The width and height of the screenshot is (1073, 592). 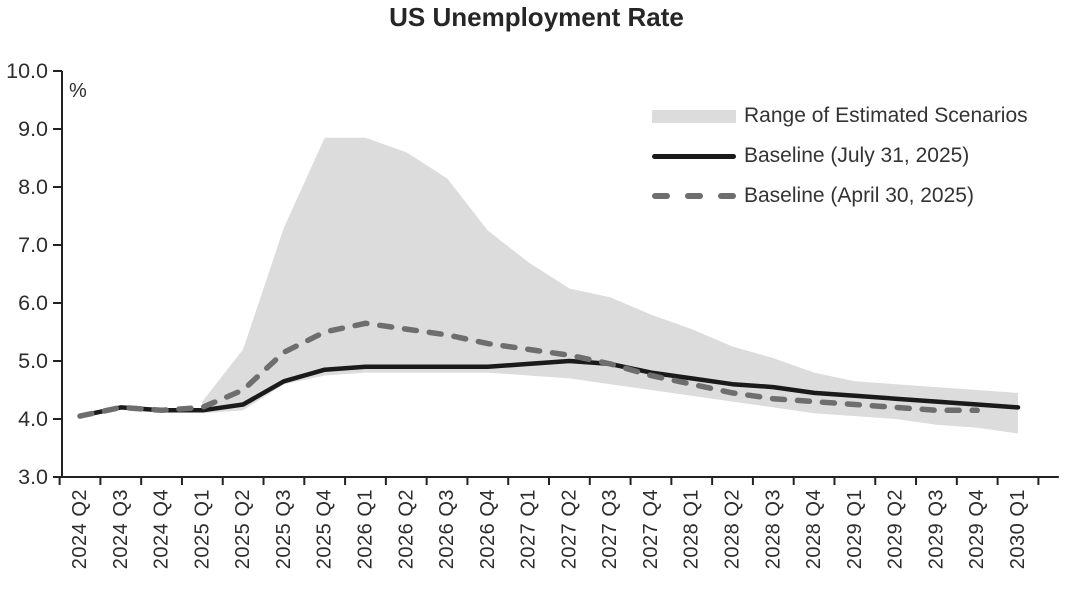 I want to click on baseline-april-line, so click(x=528, y=369).